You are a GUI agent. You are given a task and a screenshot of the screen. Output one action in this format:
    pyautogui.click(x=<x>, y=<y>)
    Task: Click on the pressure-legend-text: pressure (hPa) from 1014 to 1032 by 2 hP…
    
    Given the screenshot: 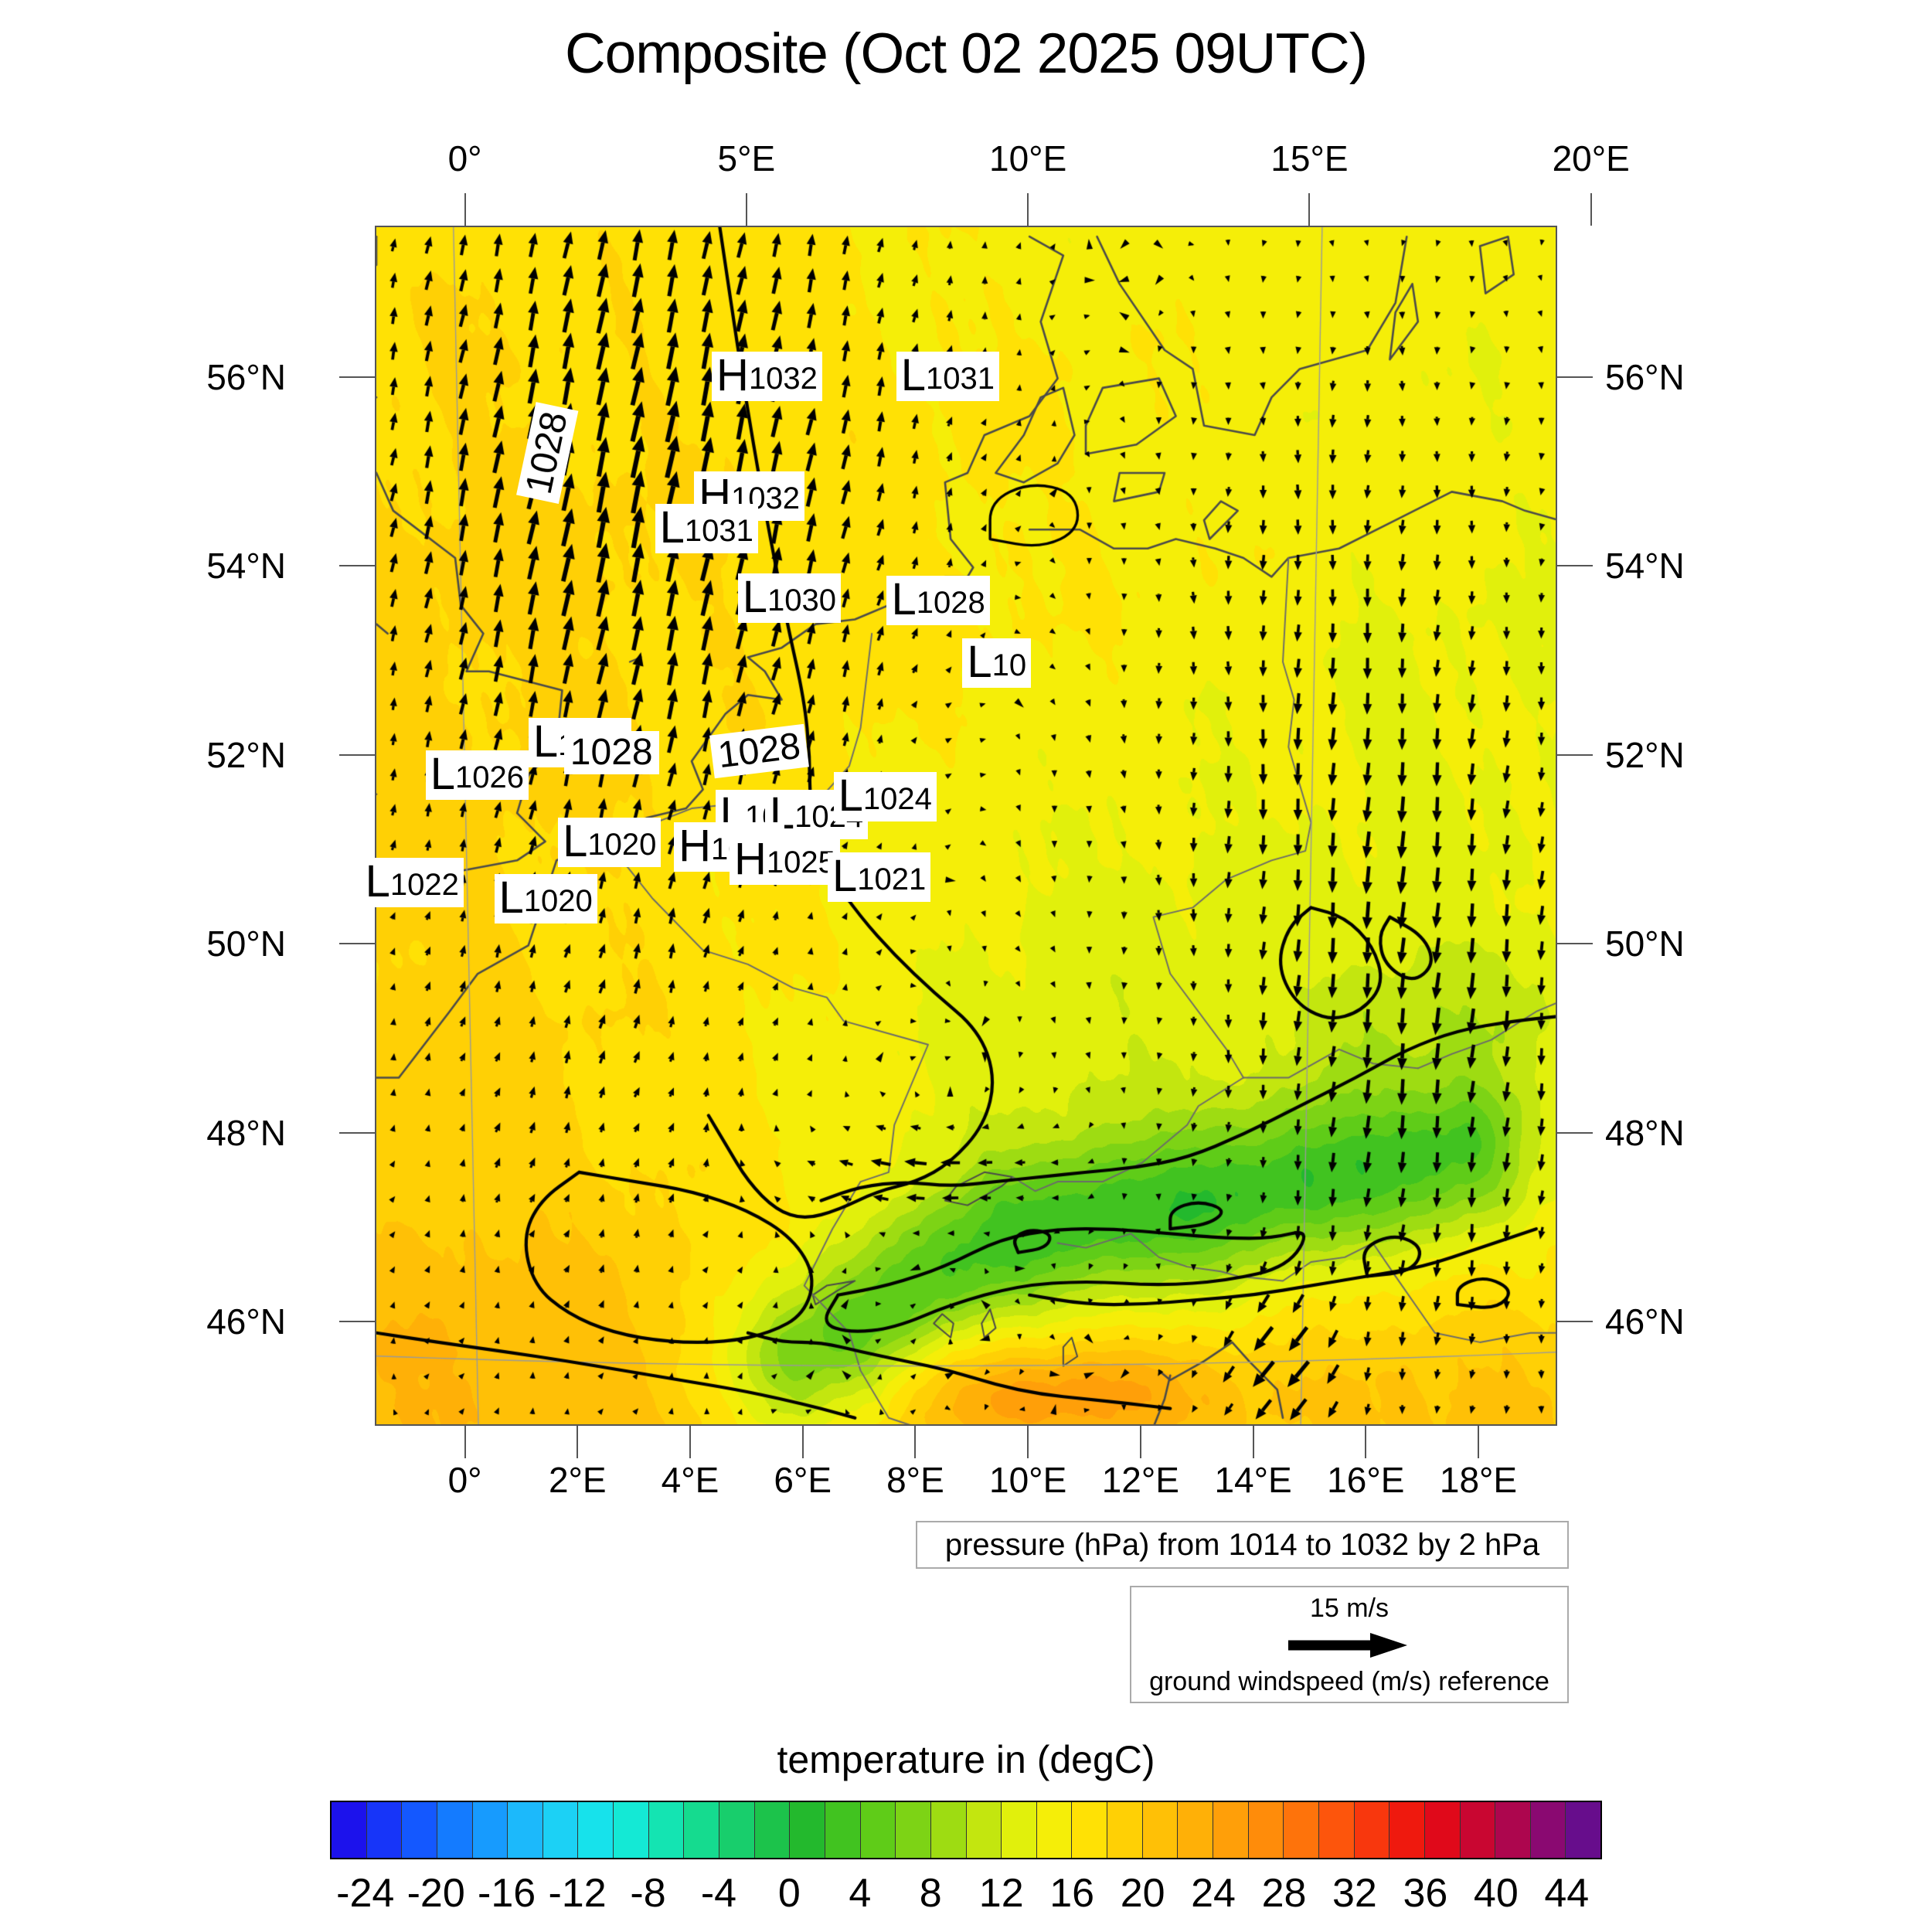 What is the action you would take?
    pyautogui.click(x=1242, y=1545)
    